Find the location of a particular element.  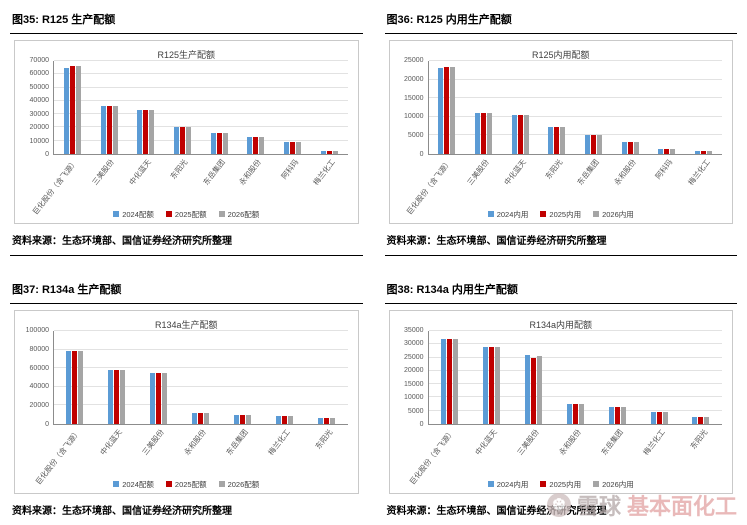

legend-item: 2024内用 is located at coordinates (508, 484).